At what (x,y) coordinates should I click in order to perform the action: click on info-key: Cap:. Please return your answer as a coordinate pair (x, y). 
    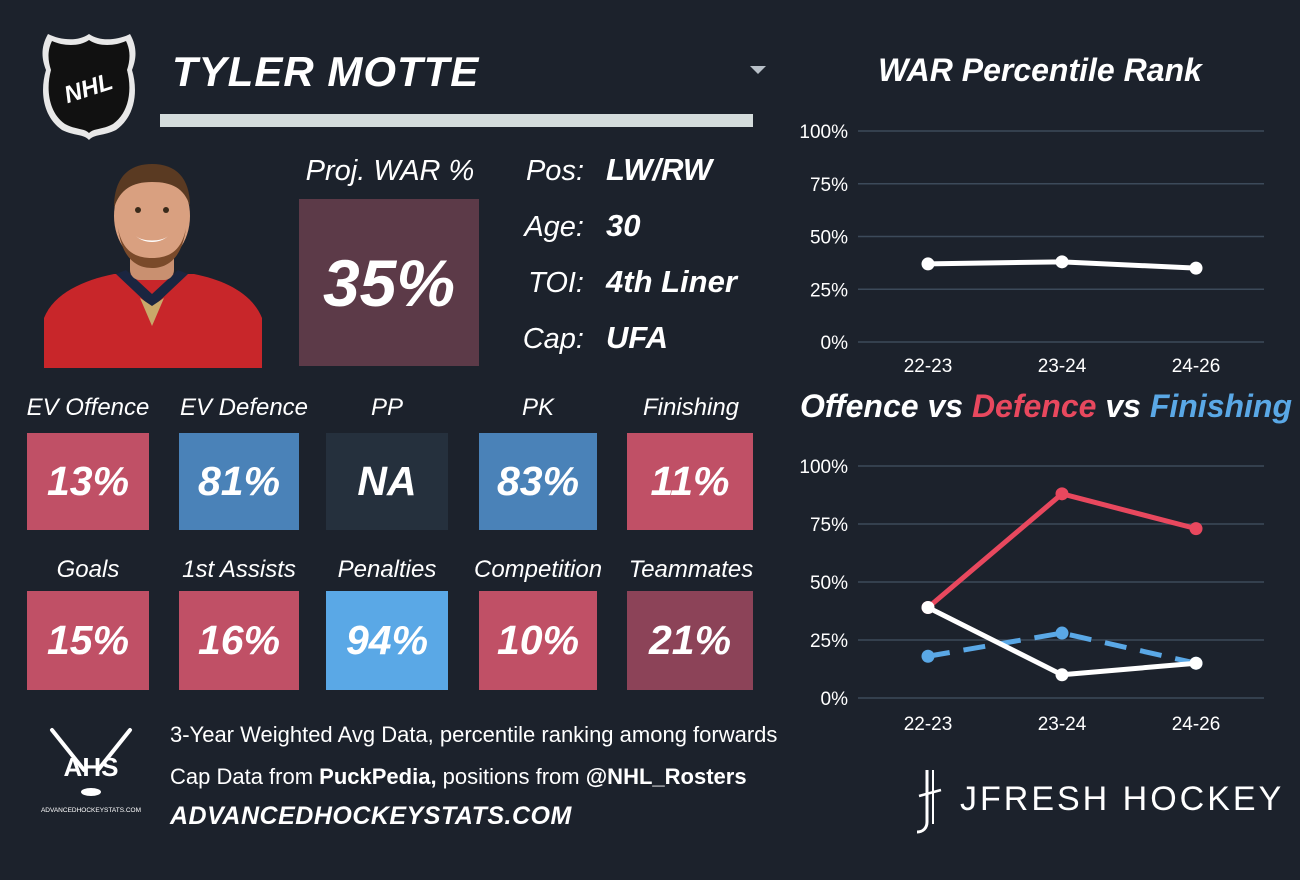
    Looking at the image, I should click on (553, 339).